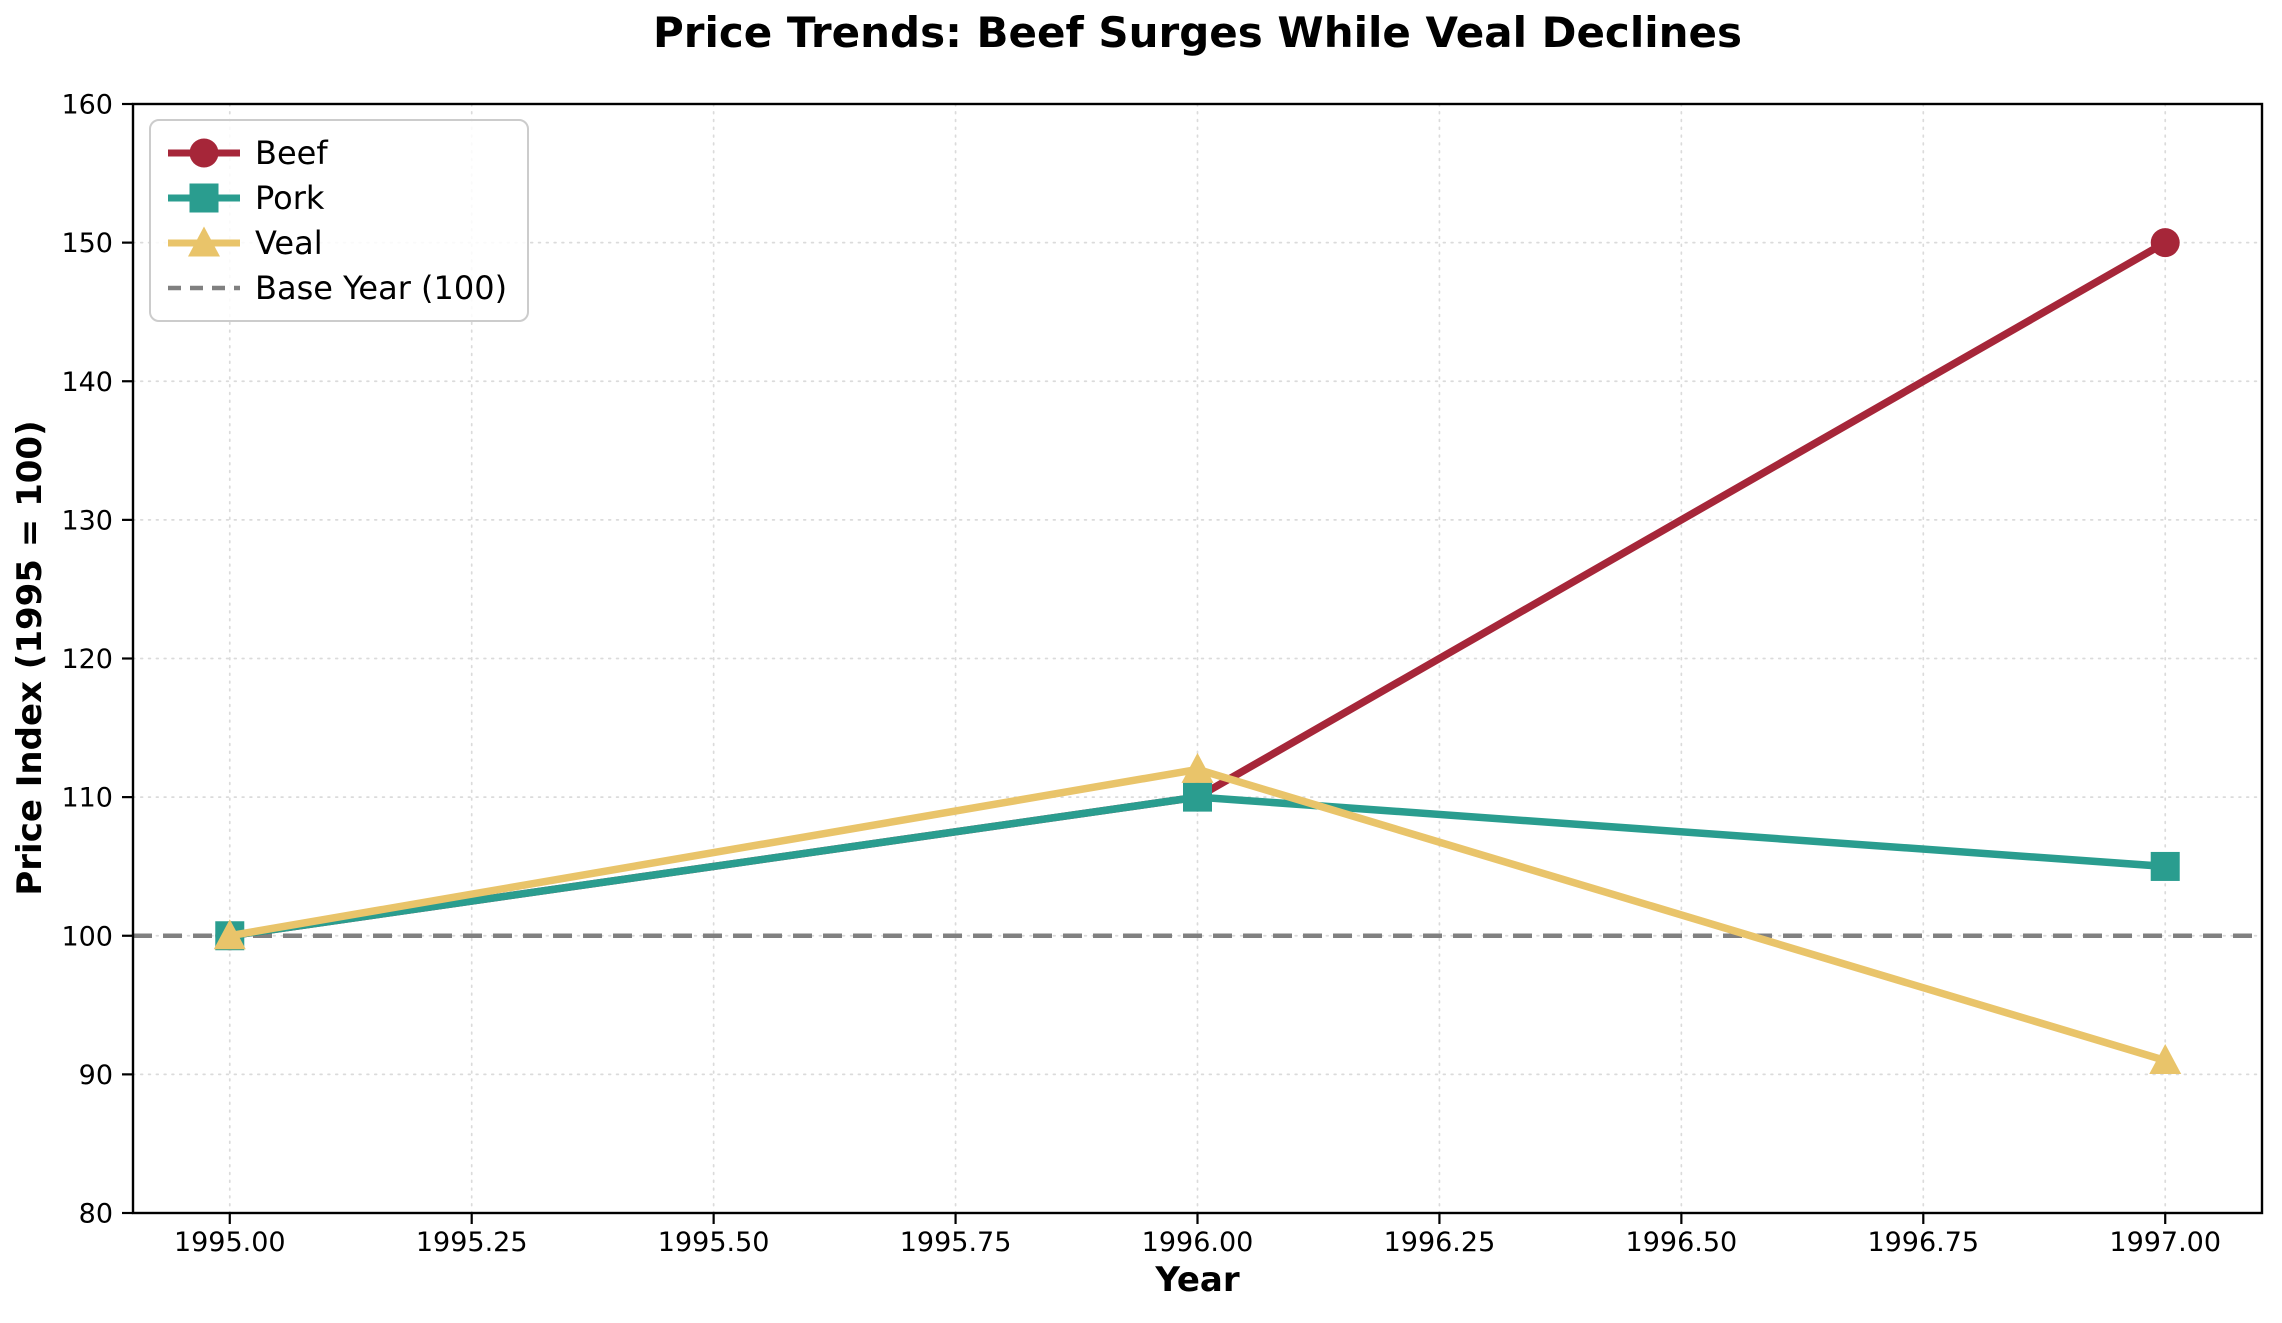  I want to click on x-tick-label: 1996.25, so click(1440, 1242).